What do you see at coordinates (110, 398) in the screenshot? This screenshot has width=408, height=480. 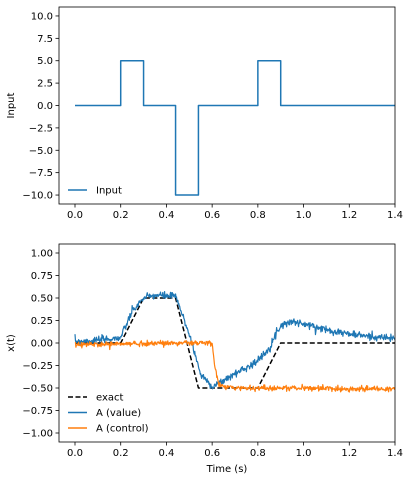 I see `legend-entry-label: exact` at bounding box center [110, 398].